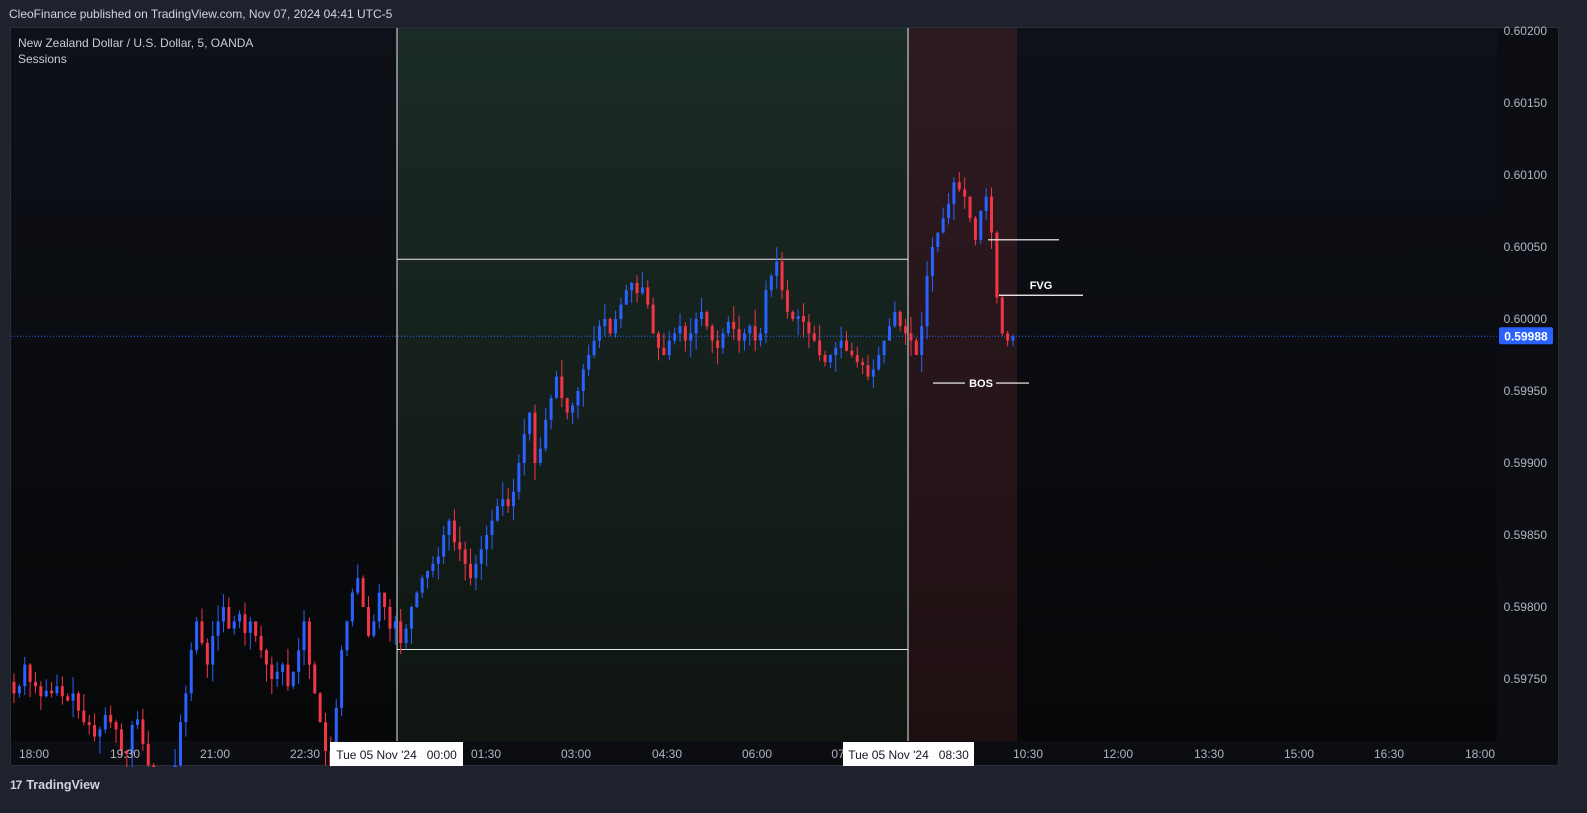 The width and height of the screenshot is (1587, 813). What do you see at coordinates (42, 59) in the screenshot?
I see `indicator-sessions-label: Sessions` at bounding box center [42, 59].